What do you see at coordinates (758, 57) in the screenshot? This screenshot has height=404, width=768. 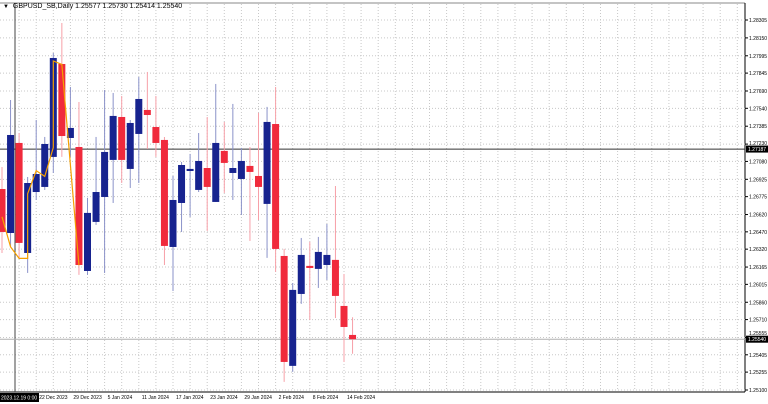 I see `price-tick-label: 1.27995` at bounding box center [758, 57].